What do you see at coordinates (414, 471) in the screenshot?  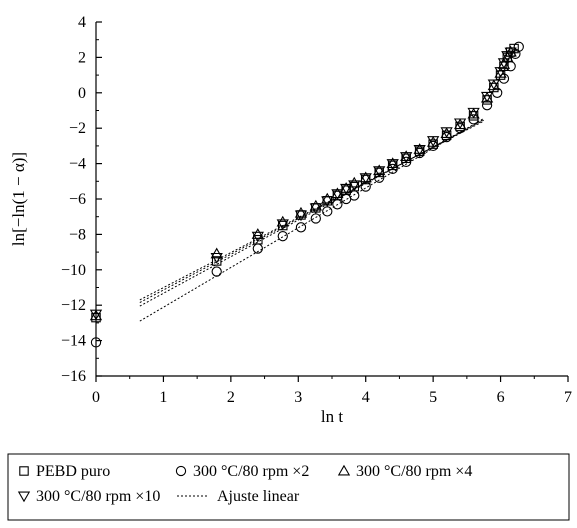 I see `legend-label: 300 °C/80 rpm ×4` at bounding box center [414, 471].